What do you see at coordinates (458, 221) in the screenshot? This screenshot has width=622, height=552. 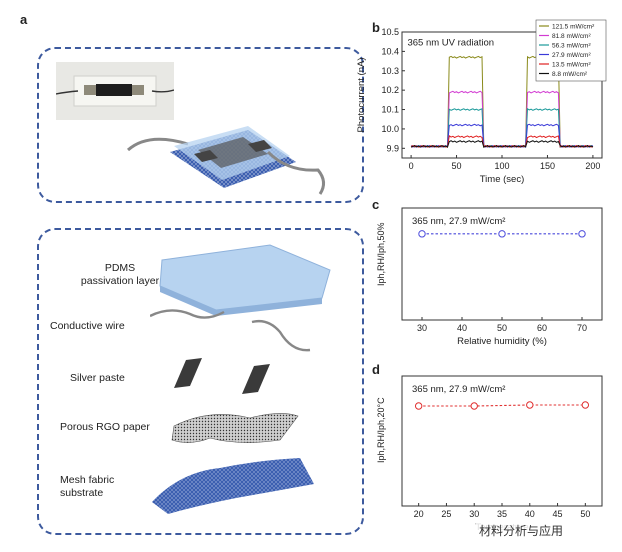 I see `chart-c-annotation: 365 nm, 27.9 mW/cm²` at bounding box center [458, 221].